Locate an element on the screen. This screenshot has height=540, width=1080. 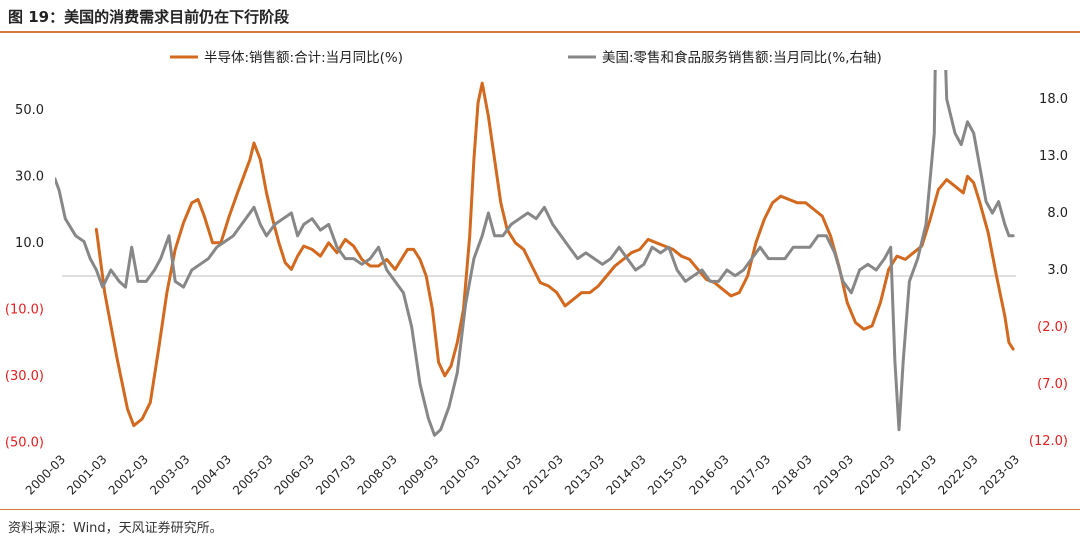
x-tick-label: 2002-03 is located at coordinates (128, 474).